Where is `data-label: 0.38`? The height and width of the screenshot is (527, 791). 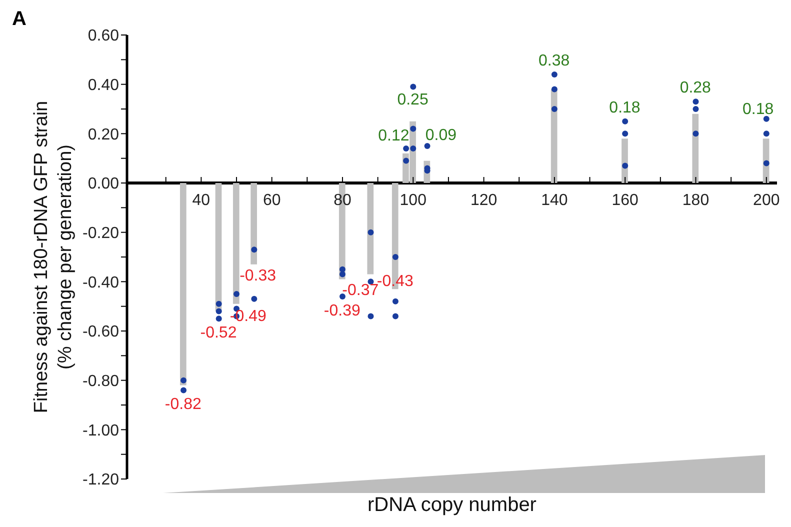 data-label: 0.38 is located at coordinates (554, 61).